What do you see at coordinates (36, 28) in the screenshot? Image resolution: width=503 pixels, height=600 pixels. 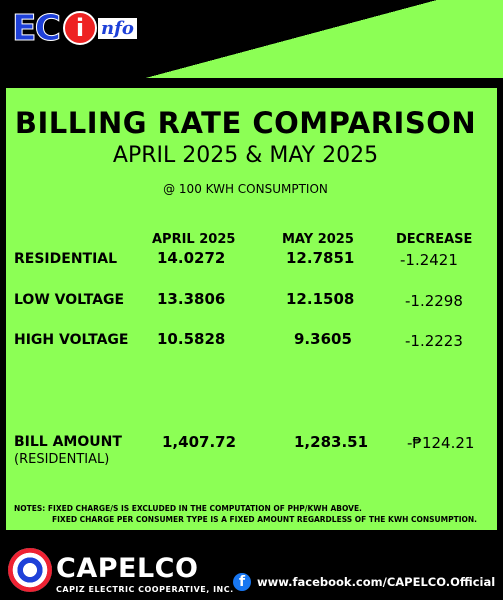 I see `logo-ec-text: EC` at bounding box center [36, 28].